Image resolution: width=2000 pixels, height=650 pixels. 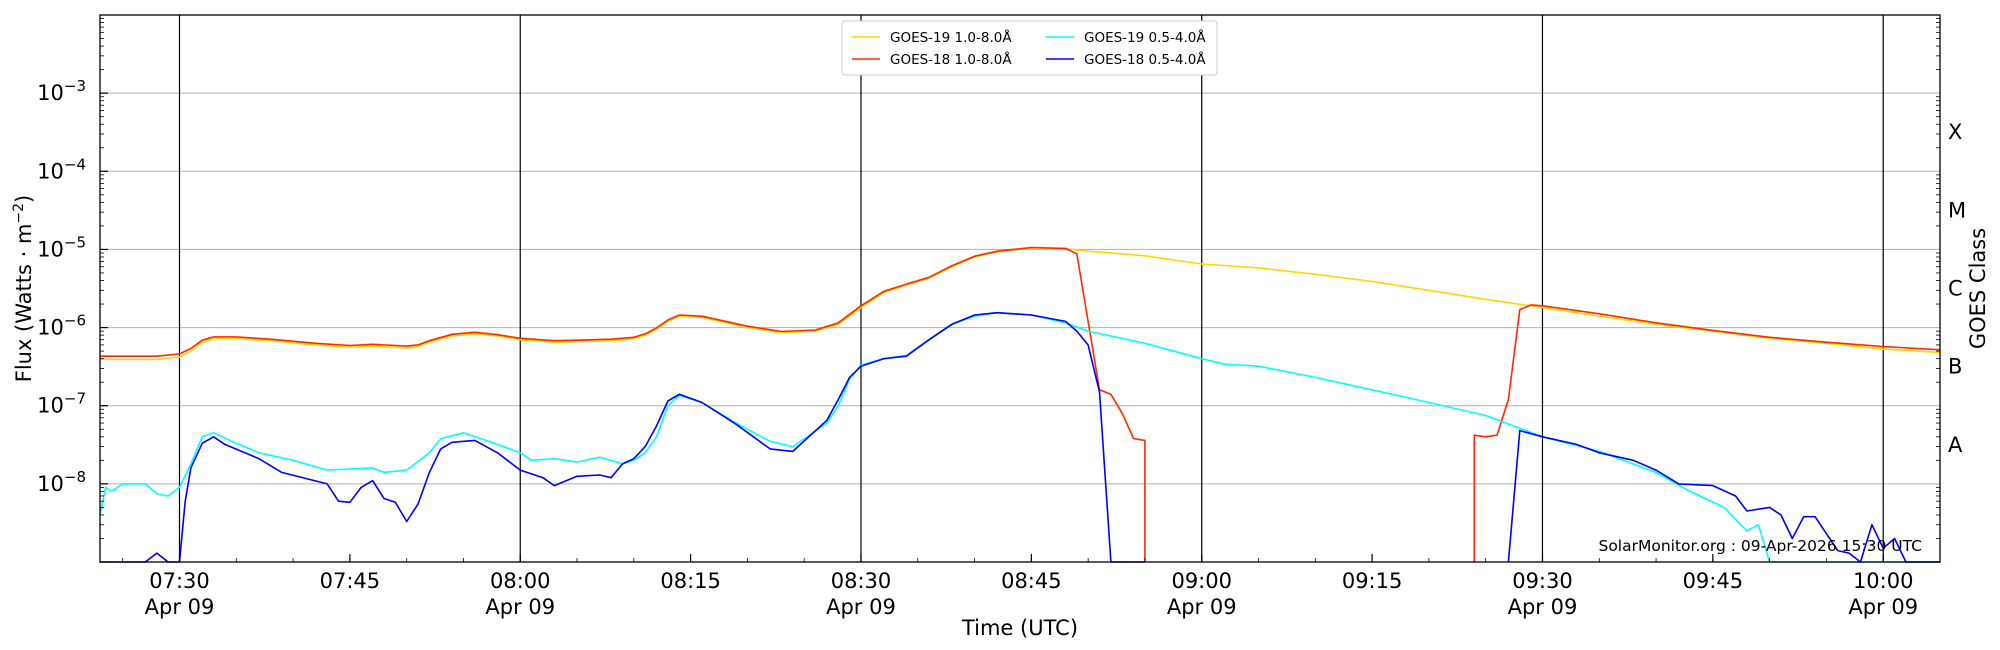 What do you see at coordinates (1955, 367) in the screenshot?
I see `goes-class-label: B` at bounding box center [1955, 367].